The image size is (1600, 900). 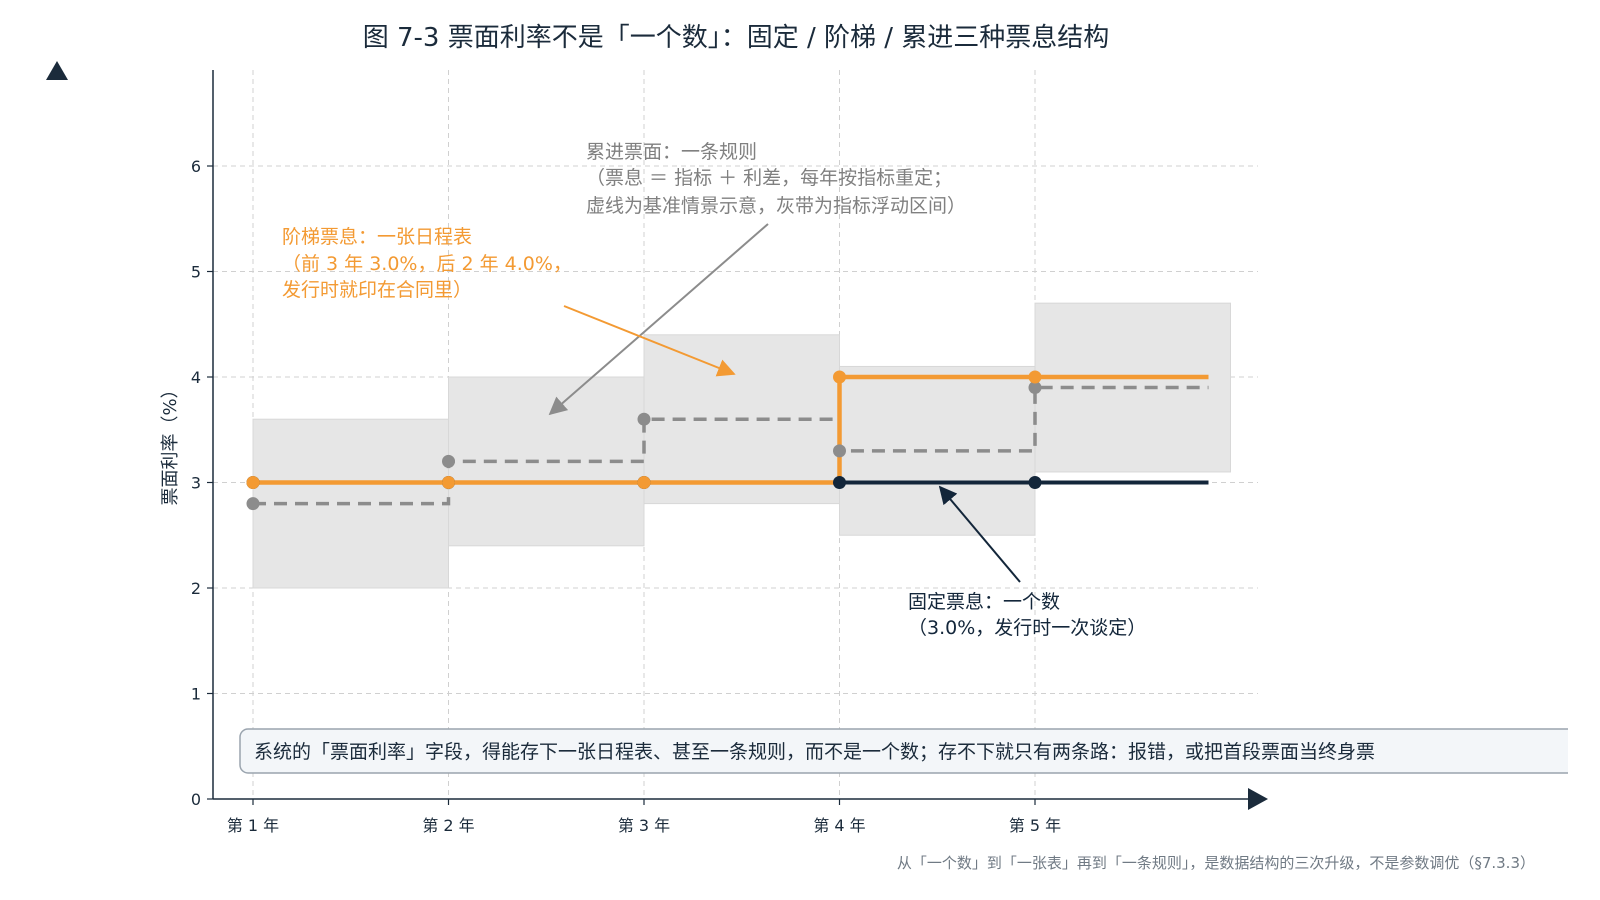 I want to click on chart-title: 图 7-3 票面利率不是「一个数」：固定 / 阶梯 / 累进三种票息结构, so click(x=736, y=38).